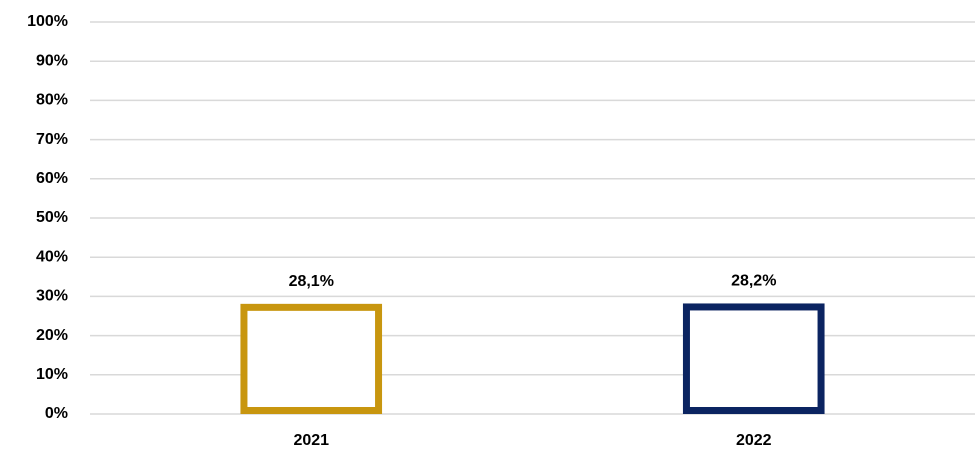 This screenshot has width=978, height=461. What do you see at coordinates (753, 281) in the screenshot?
I see `value-label: 28,2%` at bounding box center [753, 281].